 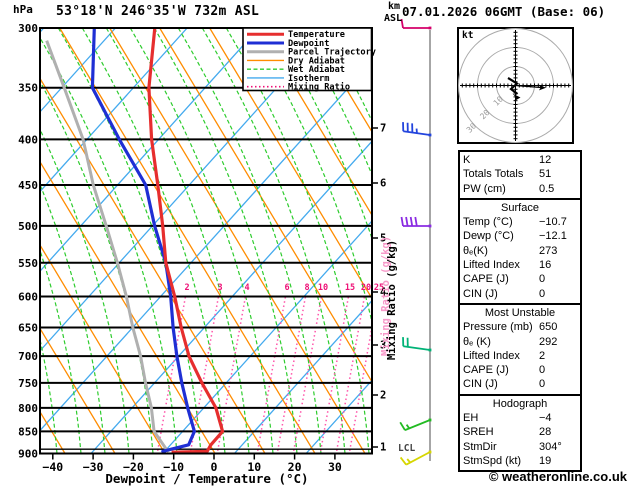 I want to click on stat-value: 19, so click(x=545, y=460).